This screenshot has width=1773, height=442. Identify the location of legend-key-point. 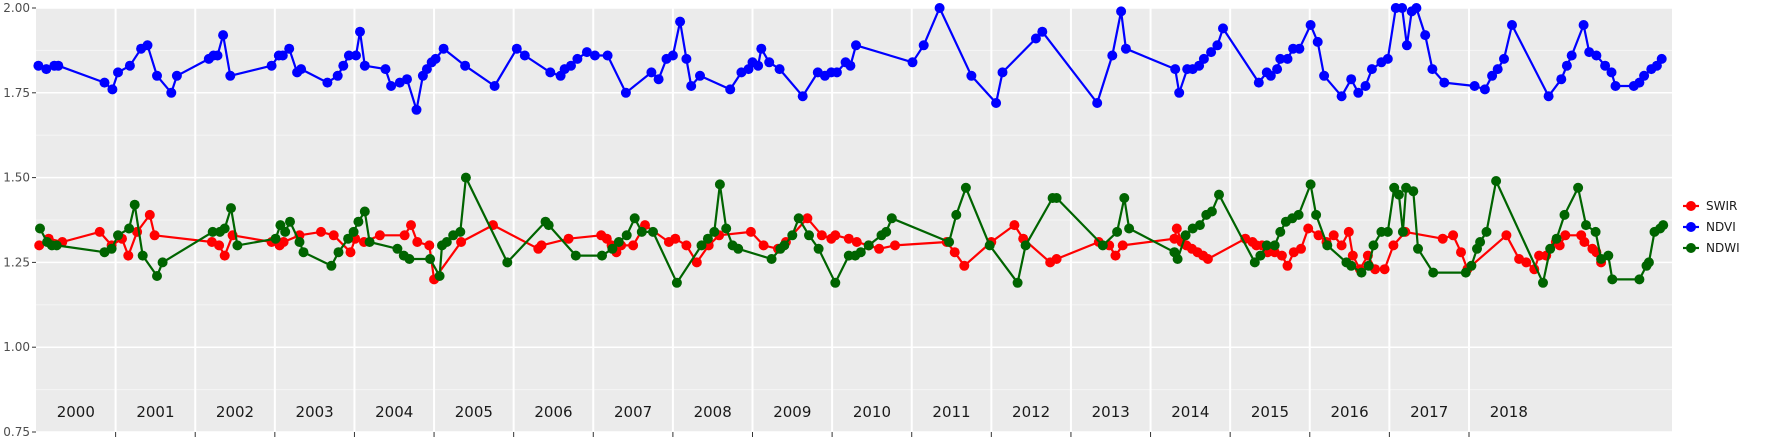
(1691, 248).